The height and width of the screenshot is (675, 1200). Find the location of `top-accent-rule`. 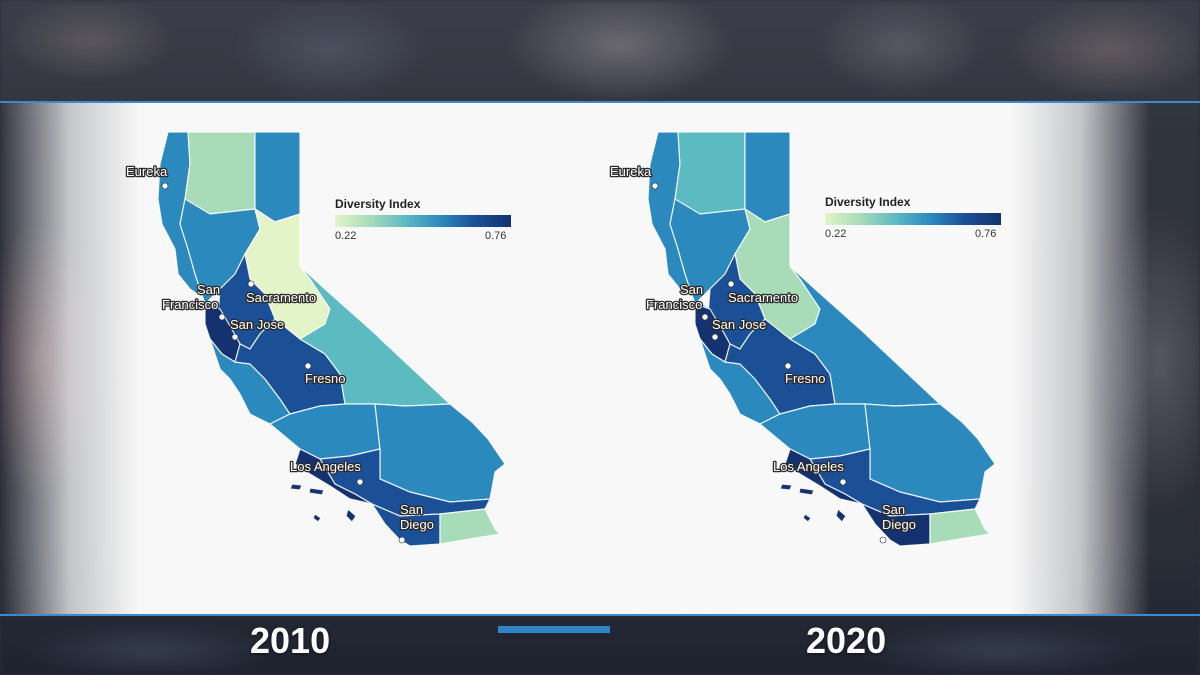

top-accent-rule is located at coordinates (600, 102).